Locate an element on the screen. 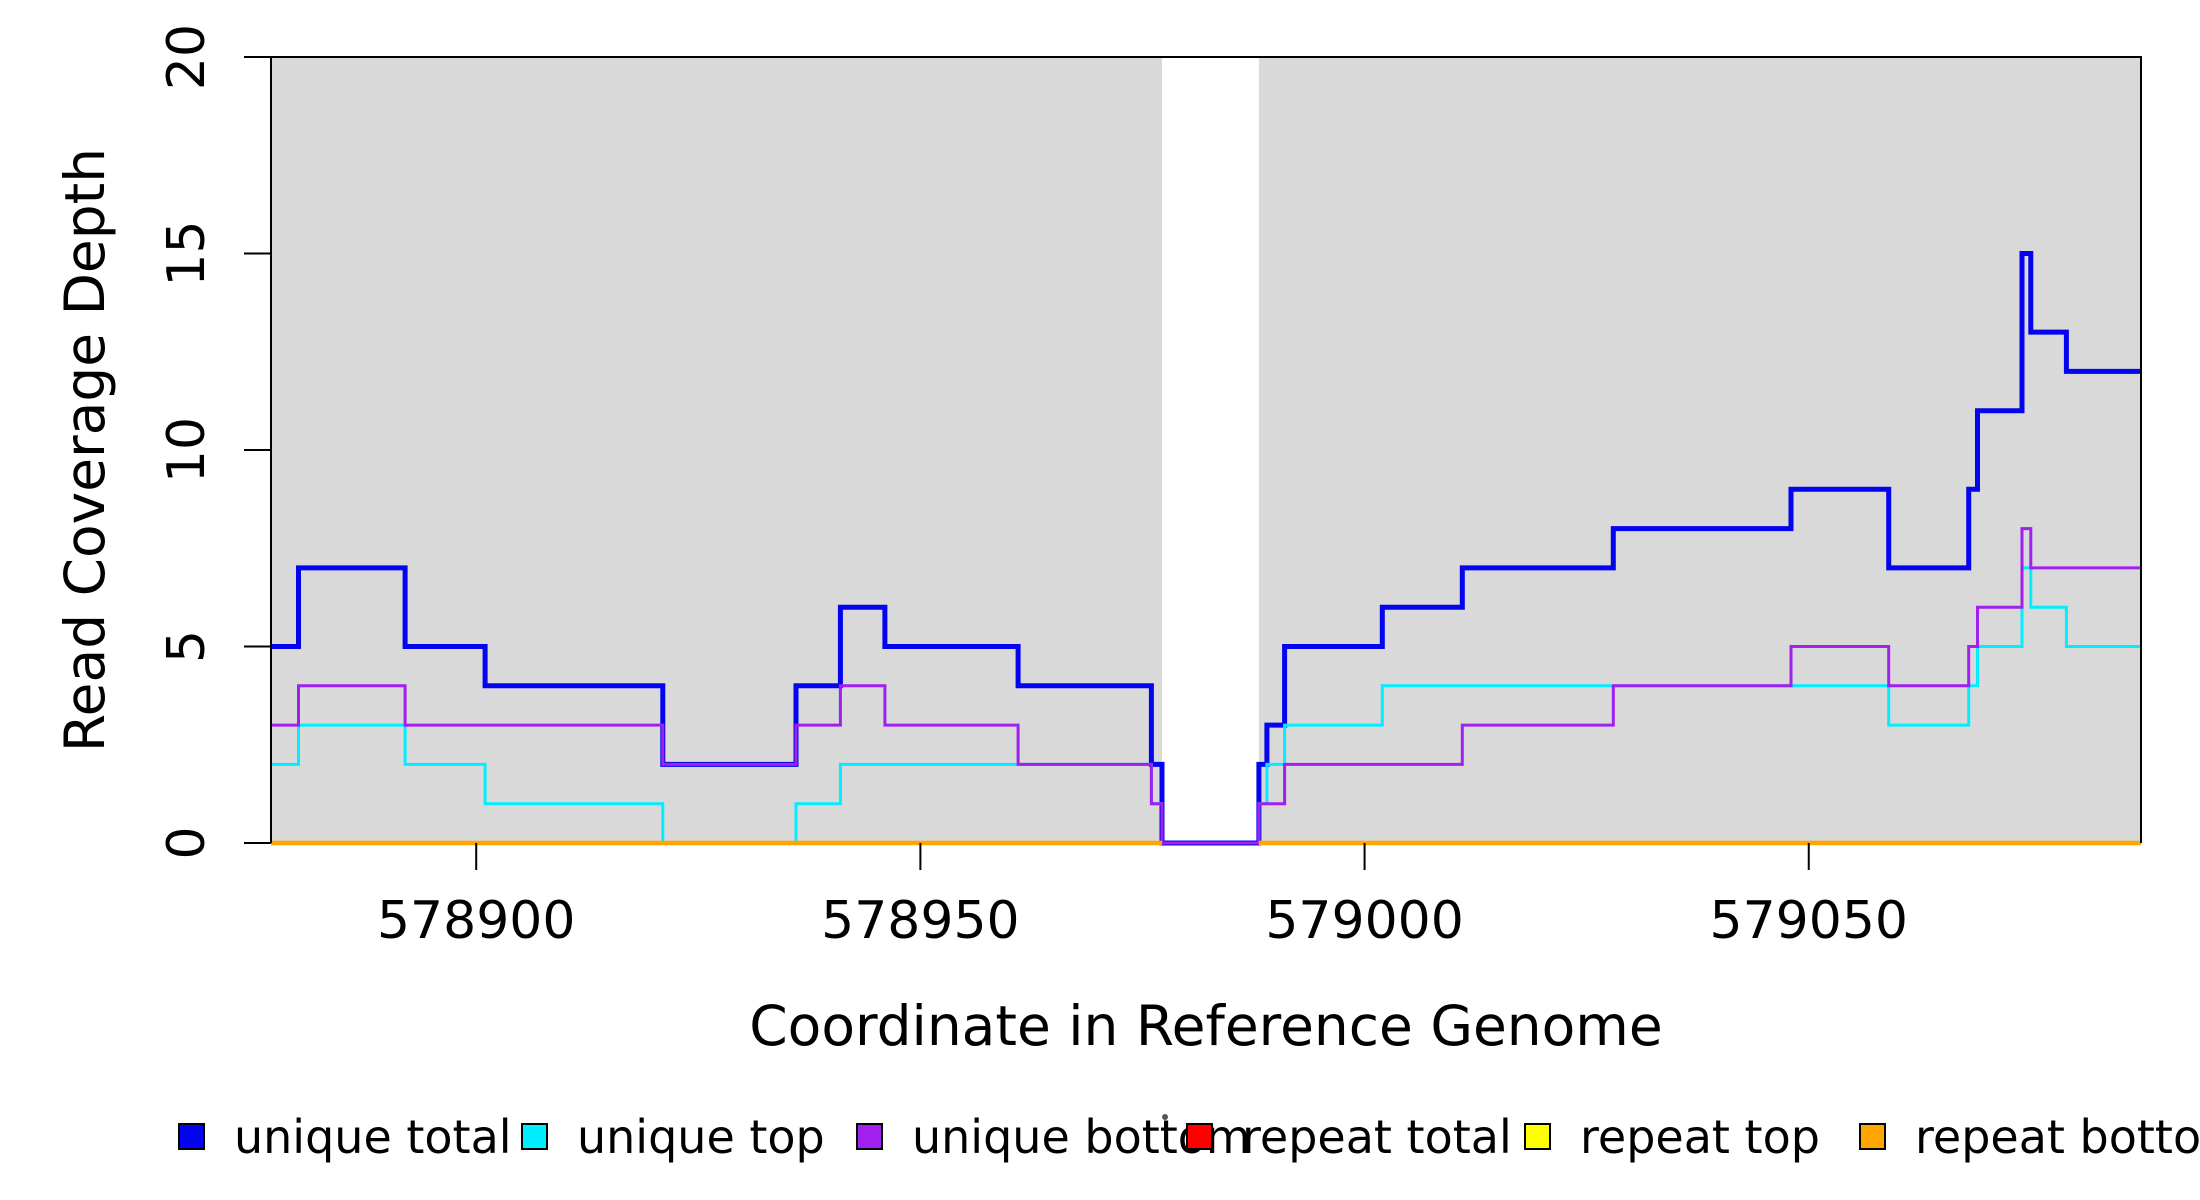 The image size is (2200, 1200). legend-label-unique-total: unique total is located at coordinates (373, 1137).